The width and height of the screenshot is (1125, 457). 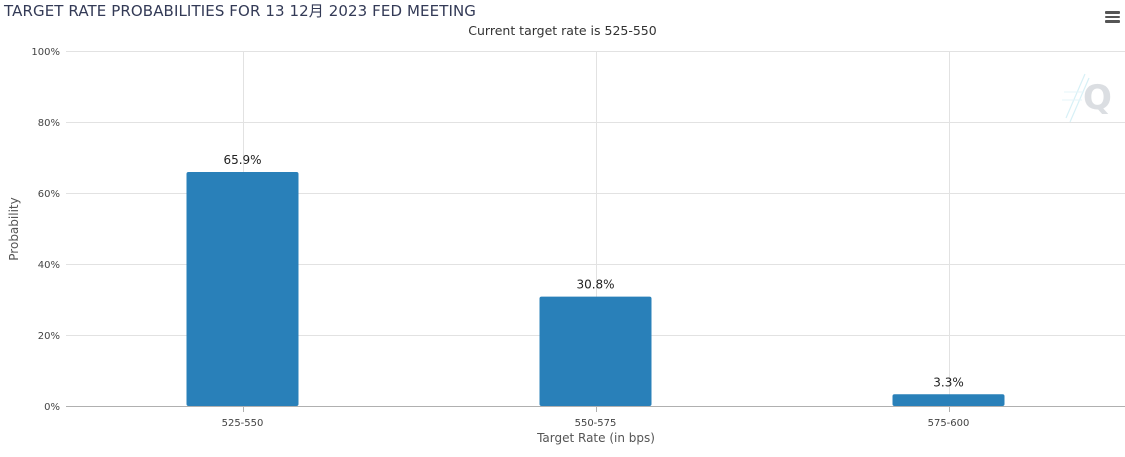 I want to click on x-tick-label: 575-600, so click(x=949, y=423).